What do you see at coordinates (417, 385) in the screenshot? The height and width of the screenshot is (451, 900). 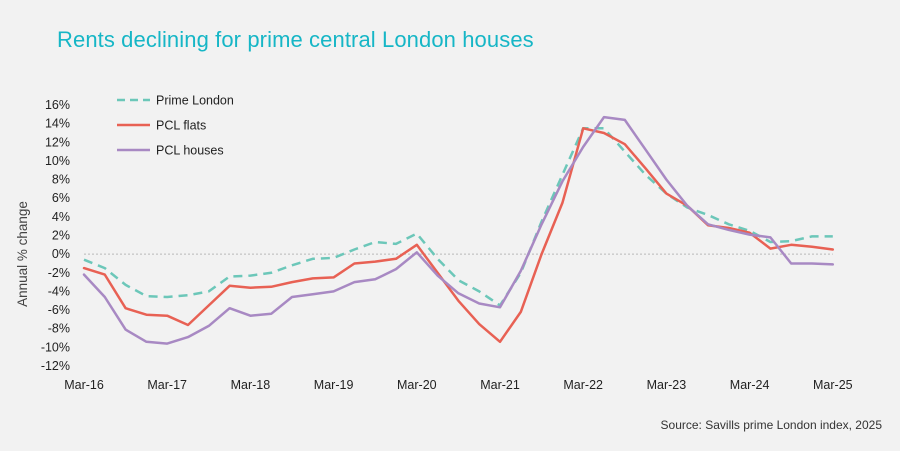 I see `x-tick-label: Mar-20` at bounding box center [417, 385].